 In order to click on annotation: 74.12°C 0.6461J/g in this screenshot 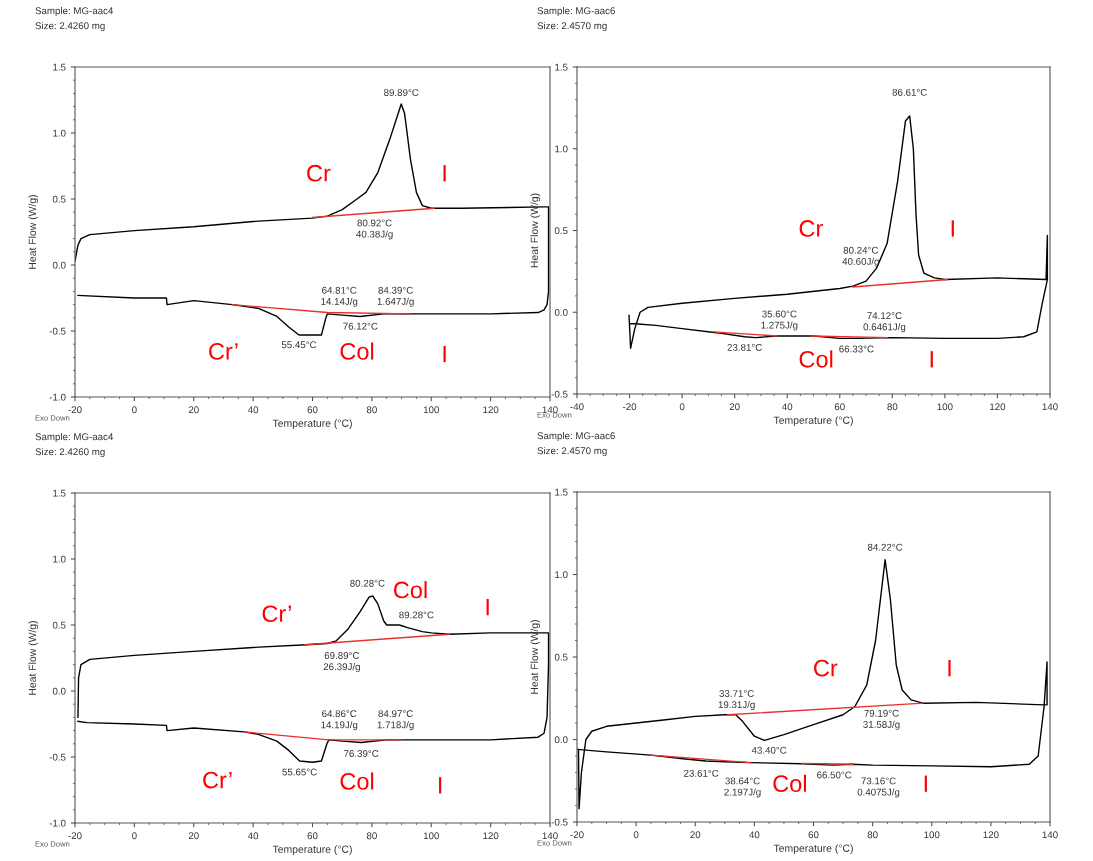, I will do `click(884, 322)`.